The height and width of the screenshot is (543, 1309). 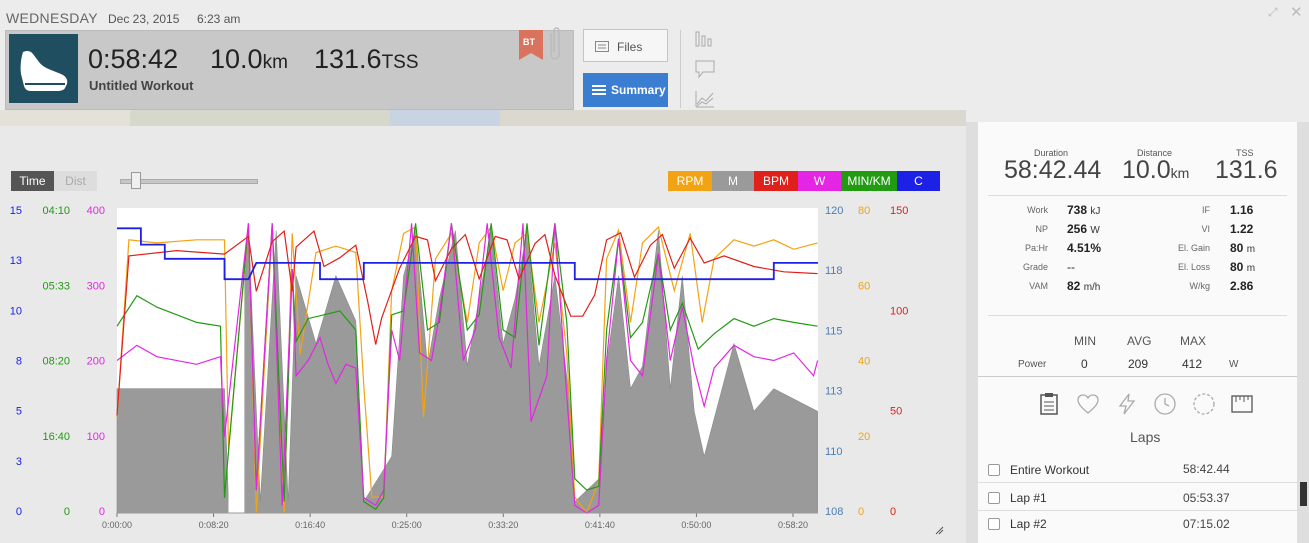 I want to click on metric-work-unit: kJ, so click(x=1095, y=211).